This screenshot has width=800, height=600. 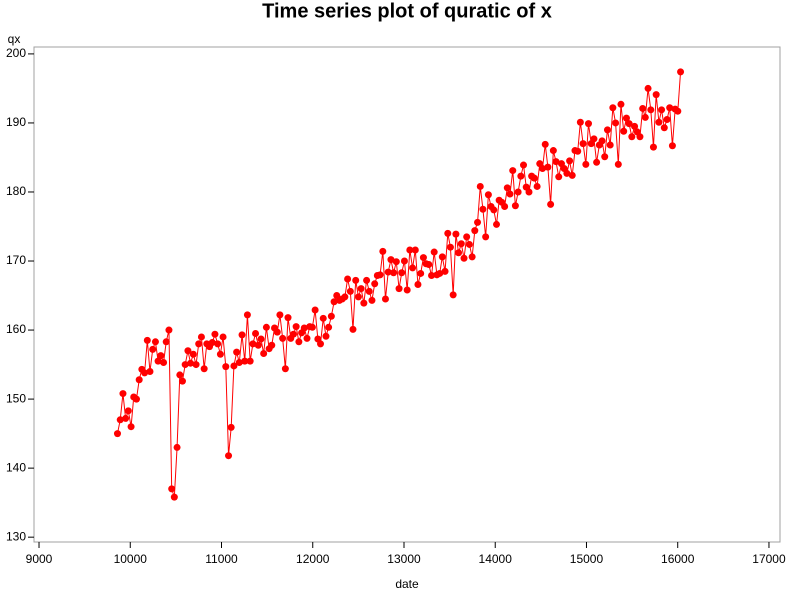 I want to click on x-axis-label: date, so click(x=407, y=584).